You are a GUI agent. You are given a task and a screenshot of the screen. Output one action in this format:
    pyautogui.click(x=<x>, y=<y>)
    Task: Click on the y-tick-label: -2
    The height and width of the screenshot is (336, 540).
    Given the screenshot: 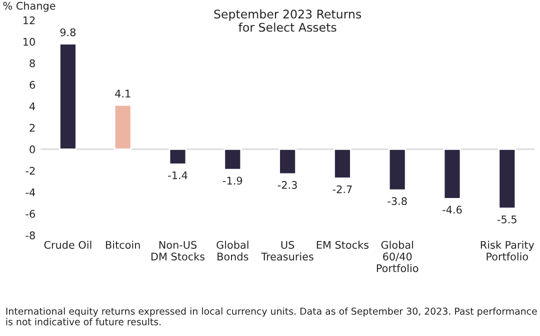 What is the action you would take?
    pyautogui.click(x=30, y=170)
    